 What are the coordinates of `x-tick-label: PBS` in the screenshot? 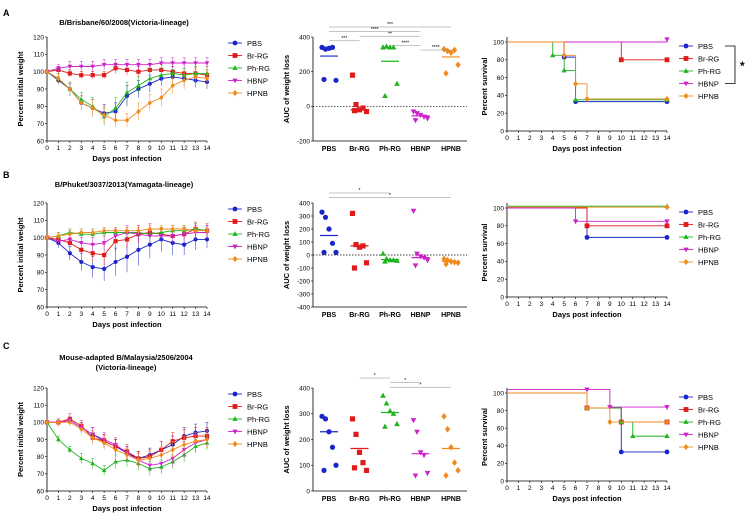 It's located at (329, 315).